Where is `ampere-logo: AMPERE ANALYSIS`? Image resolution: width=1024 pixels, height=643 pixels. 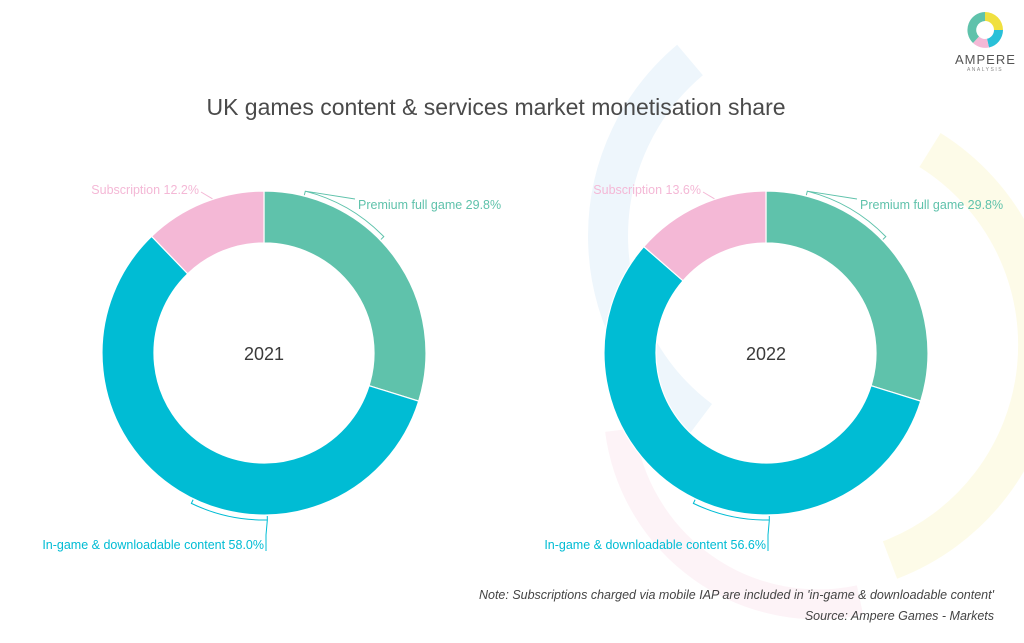
ampere-logo: AMPERE ANALYSIS is located at coordinates (985, 41).